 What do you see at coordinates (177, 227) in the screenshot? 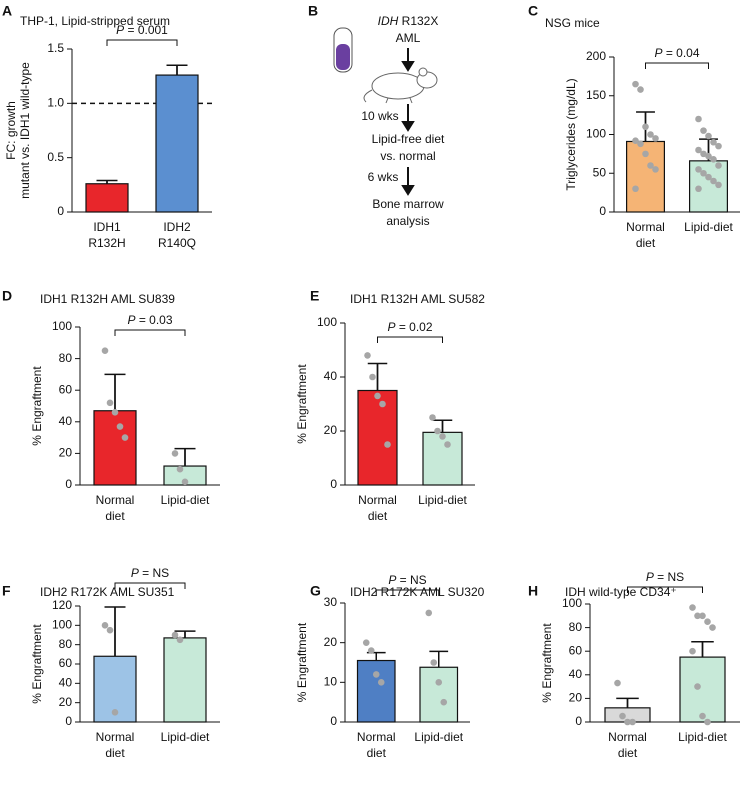
I see `x-tick-label: IDH2` at bounding box center [177, 227].